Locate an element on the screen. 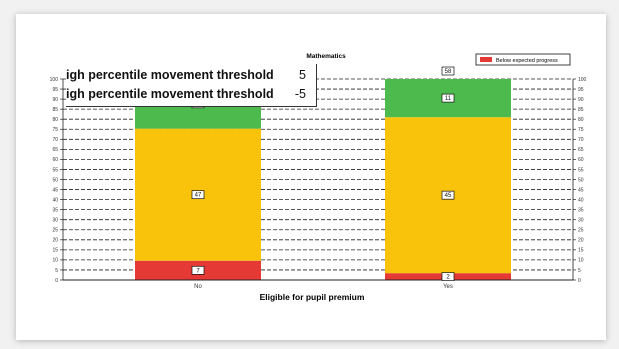 The image size is (619, 349). y-tick-label-left: 15 is located at coordinates (55, 251).